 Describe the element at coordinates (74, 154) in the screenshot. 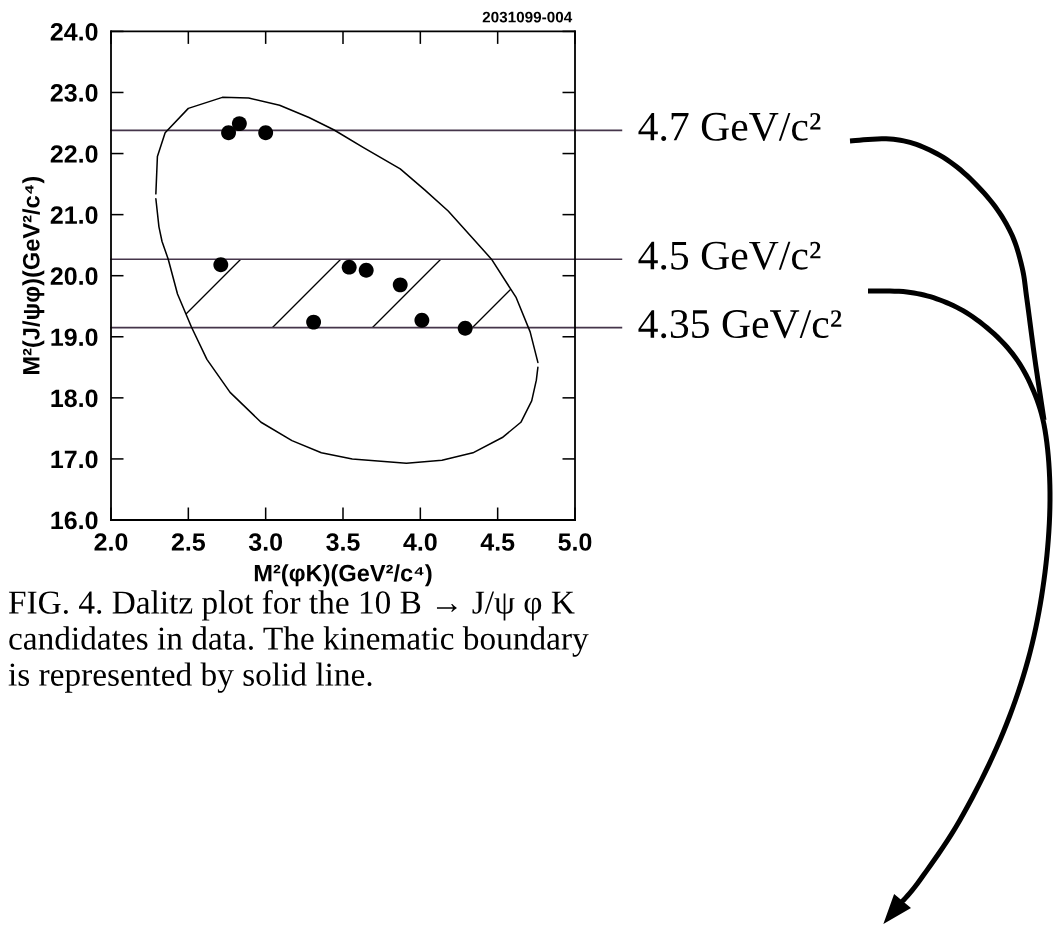

I see `y-tick-label: 22.0` at that location.